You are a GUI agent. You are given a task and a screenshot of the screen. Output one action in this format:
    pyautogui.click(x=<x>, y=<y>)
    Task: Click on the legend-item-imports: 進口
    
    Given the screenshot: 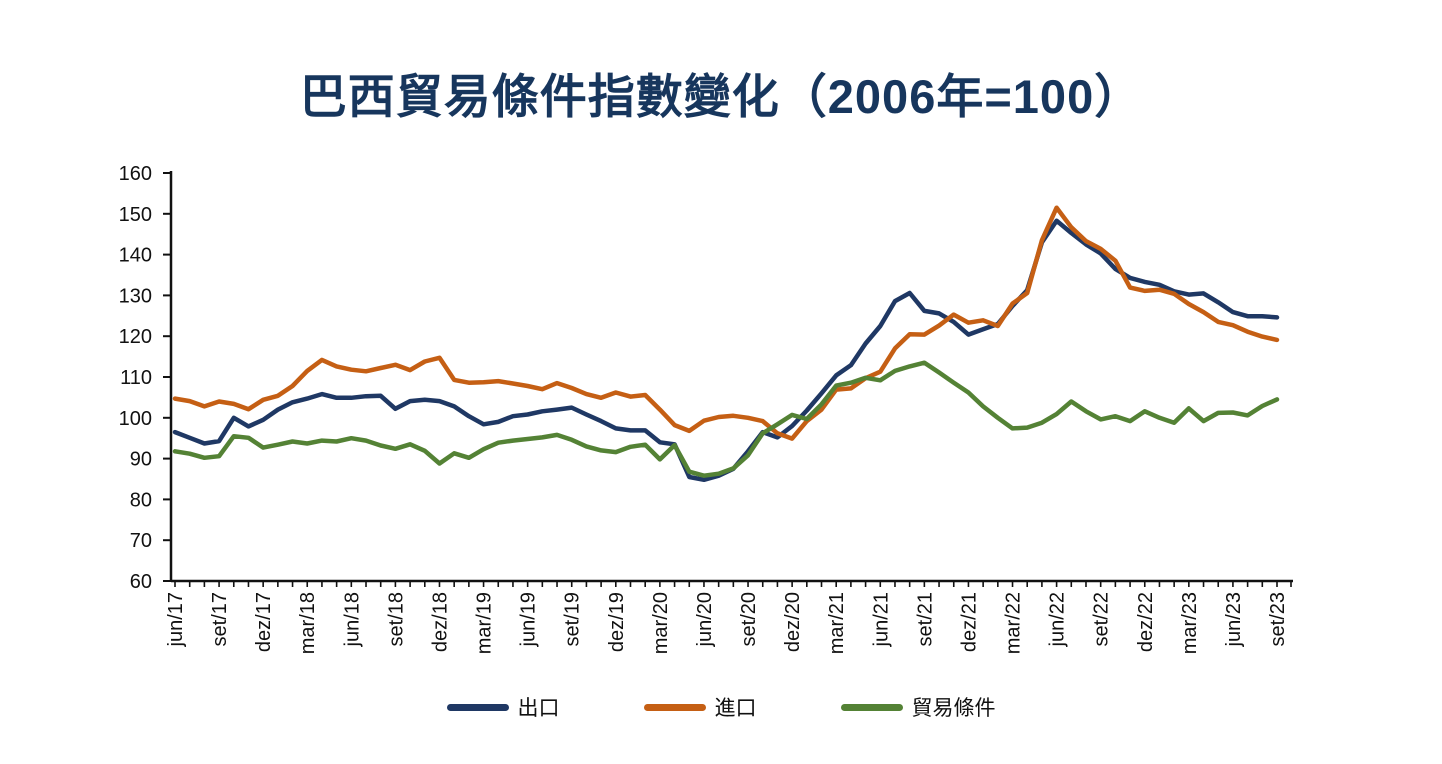 What is the action you would take?
    pyautogui.click(x=700, y=707)
    